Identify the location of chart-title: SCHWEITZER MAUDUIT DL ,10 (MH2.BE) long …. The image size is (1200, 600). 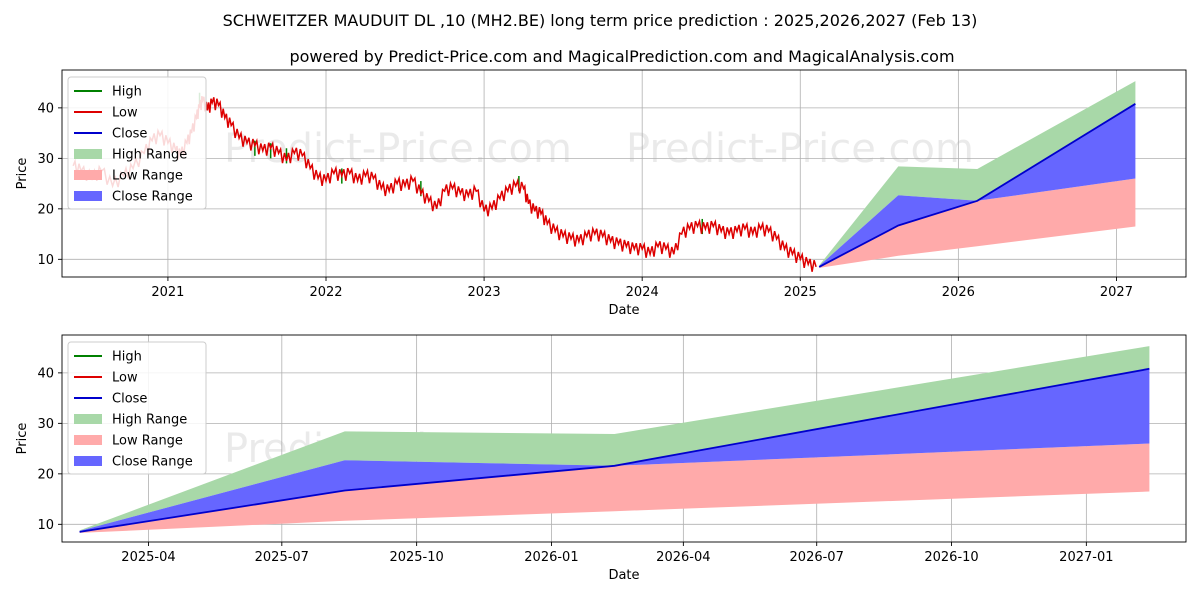
(600, 20).